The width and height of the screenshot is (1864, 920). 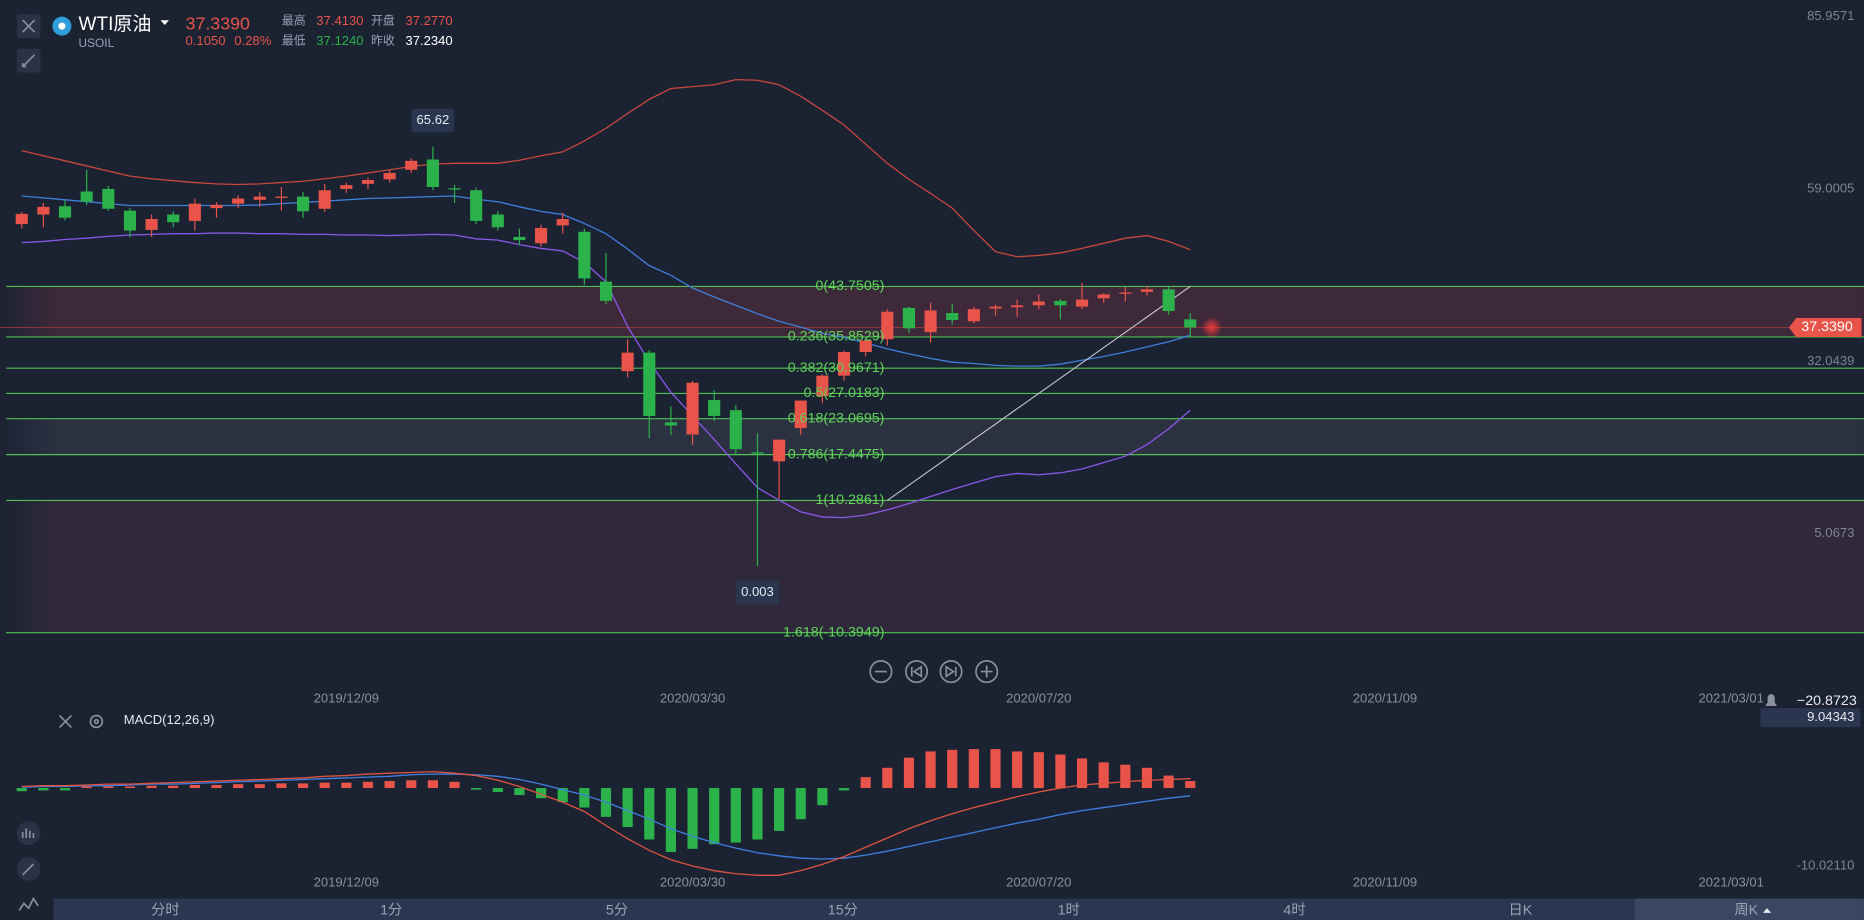 What do you see at coordinates (1038, 393) in the screenshot?
I see `fib-connector` at bounding box center [1038, 393].